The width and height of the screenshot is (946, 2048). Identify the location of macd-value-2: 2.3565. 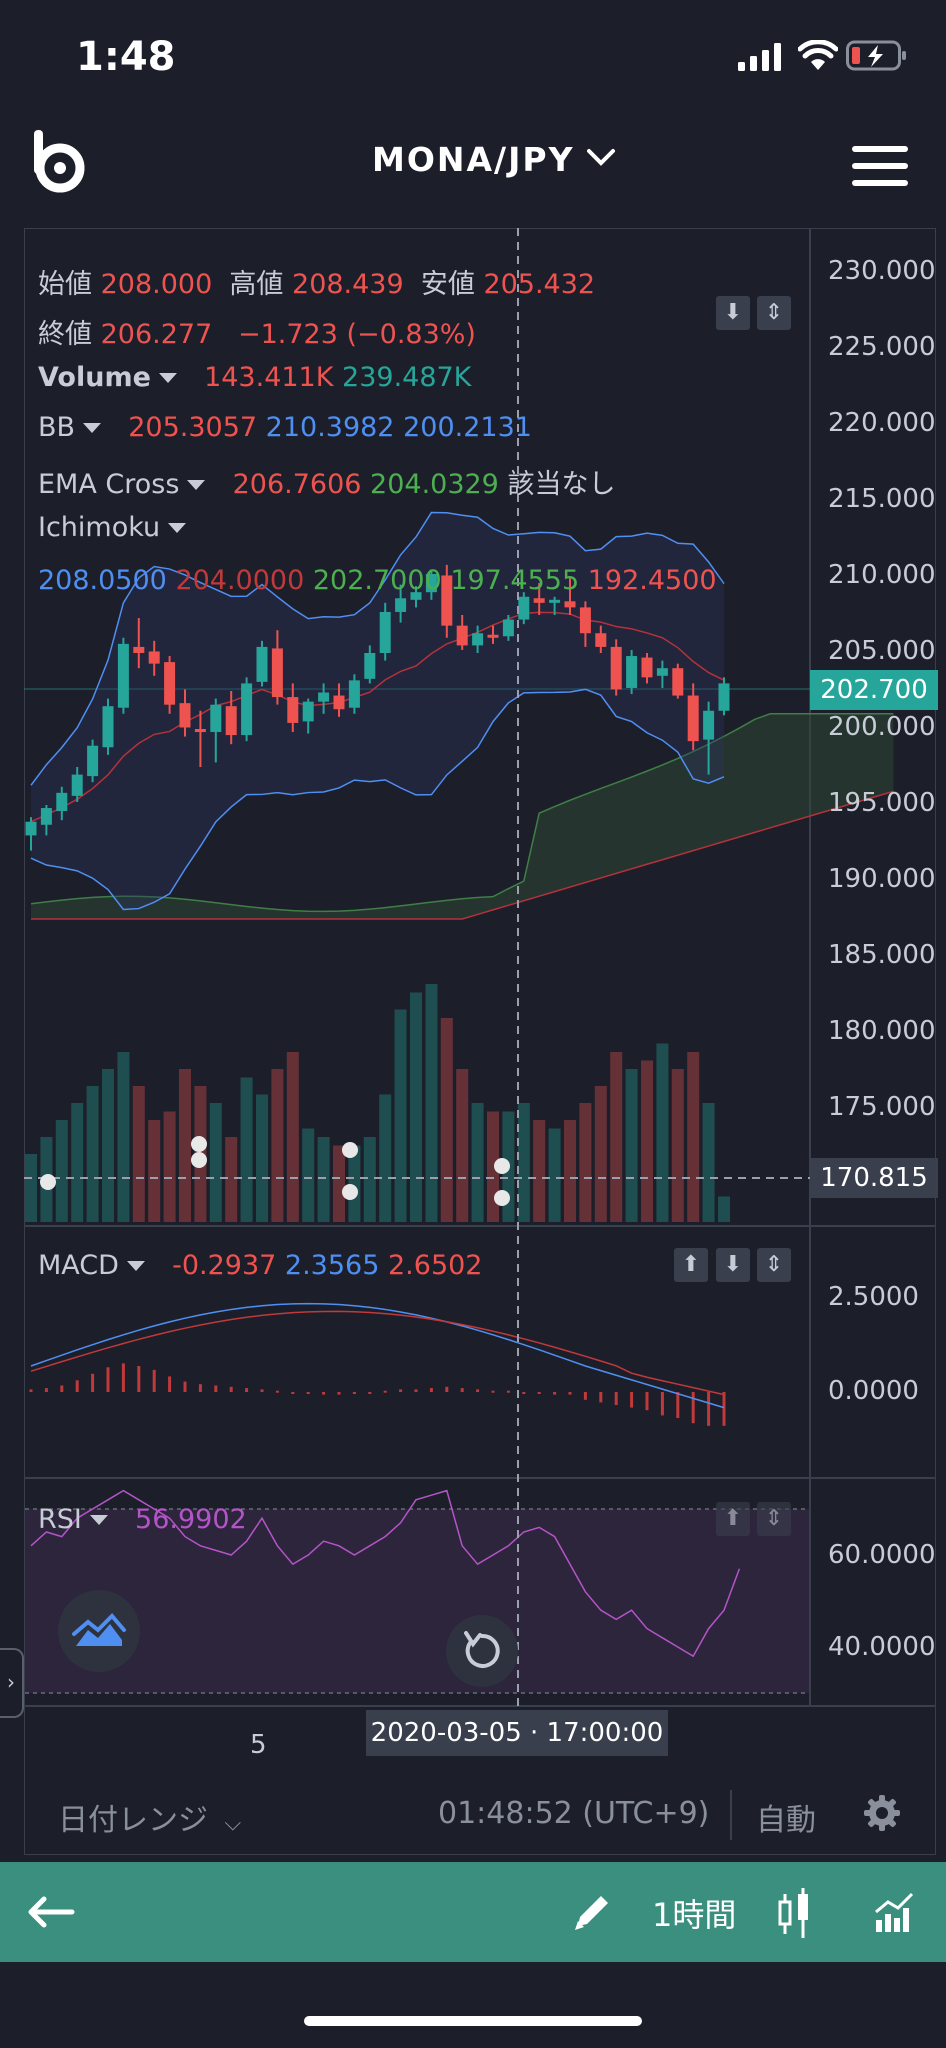
(332, 1265).